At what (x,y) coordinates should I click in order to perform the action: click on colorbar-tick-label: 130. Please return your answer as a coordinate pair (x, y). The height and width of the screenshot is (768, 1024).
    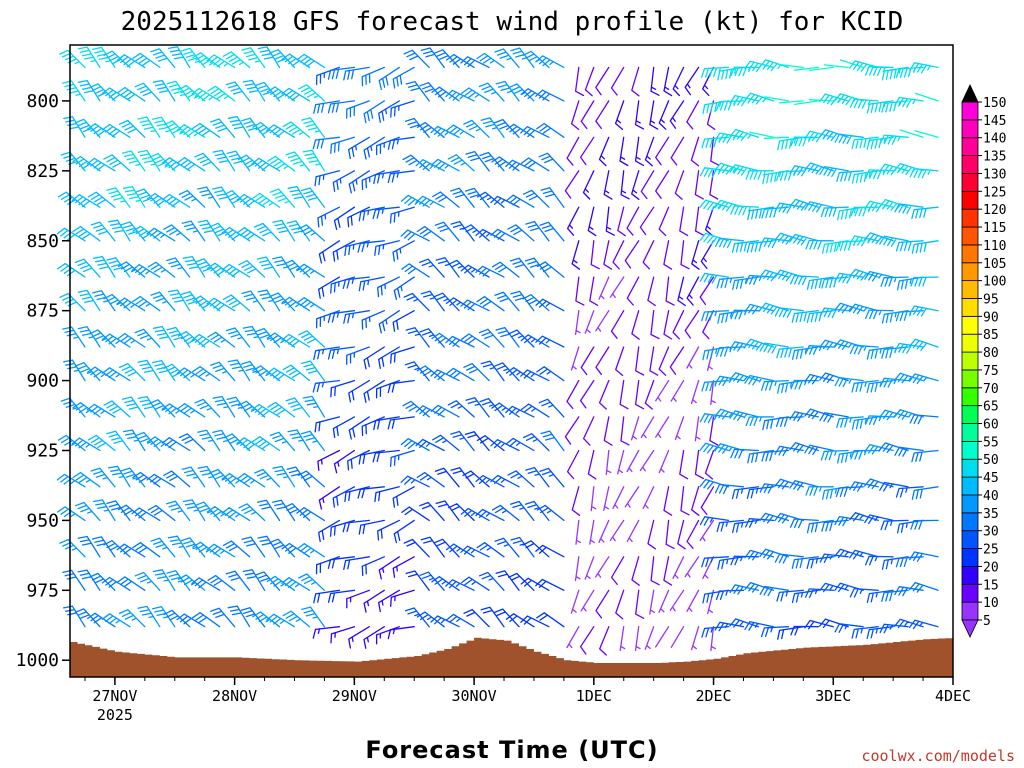
    Looking at the image, I should click on (994, 174).